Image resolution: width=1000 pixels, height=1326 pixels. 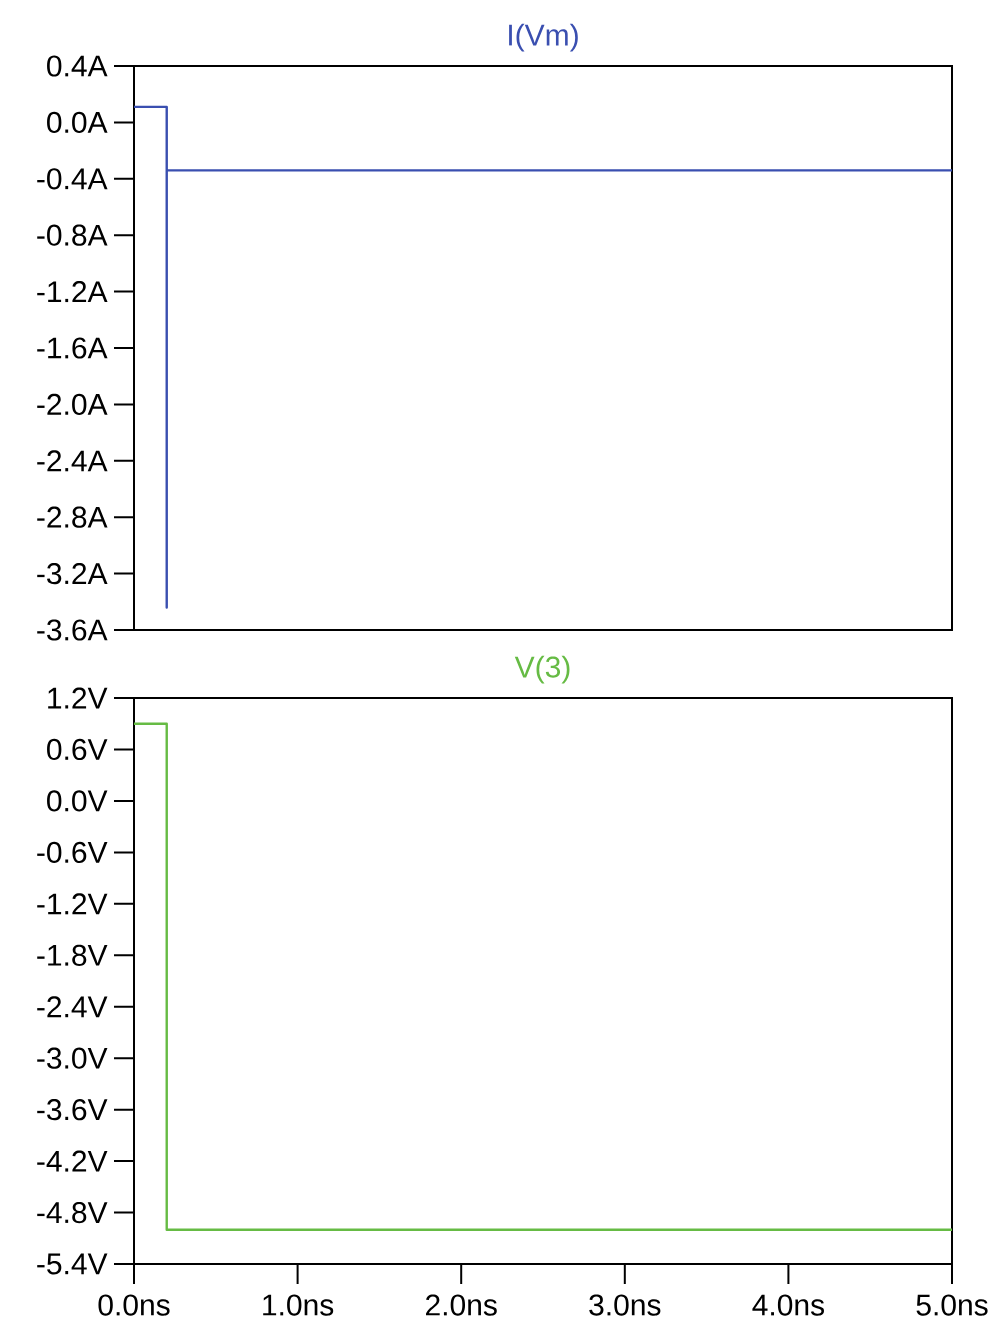 What do you see at coordinates (72, 235) in the screenshot?
I see `y-tick-label: -0.8A` at bounding box center [72, 235].